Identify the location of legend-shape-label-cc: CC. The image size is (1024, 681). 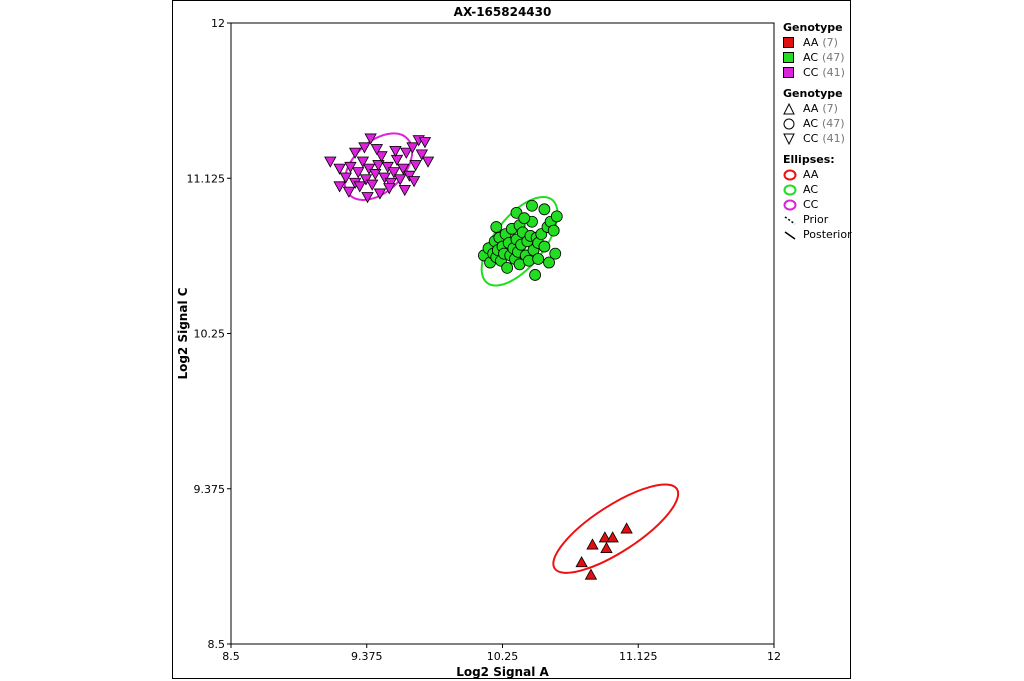
(811, 138).